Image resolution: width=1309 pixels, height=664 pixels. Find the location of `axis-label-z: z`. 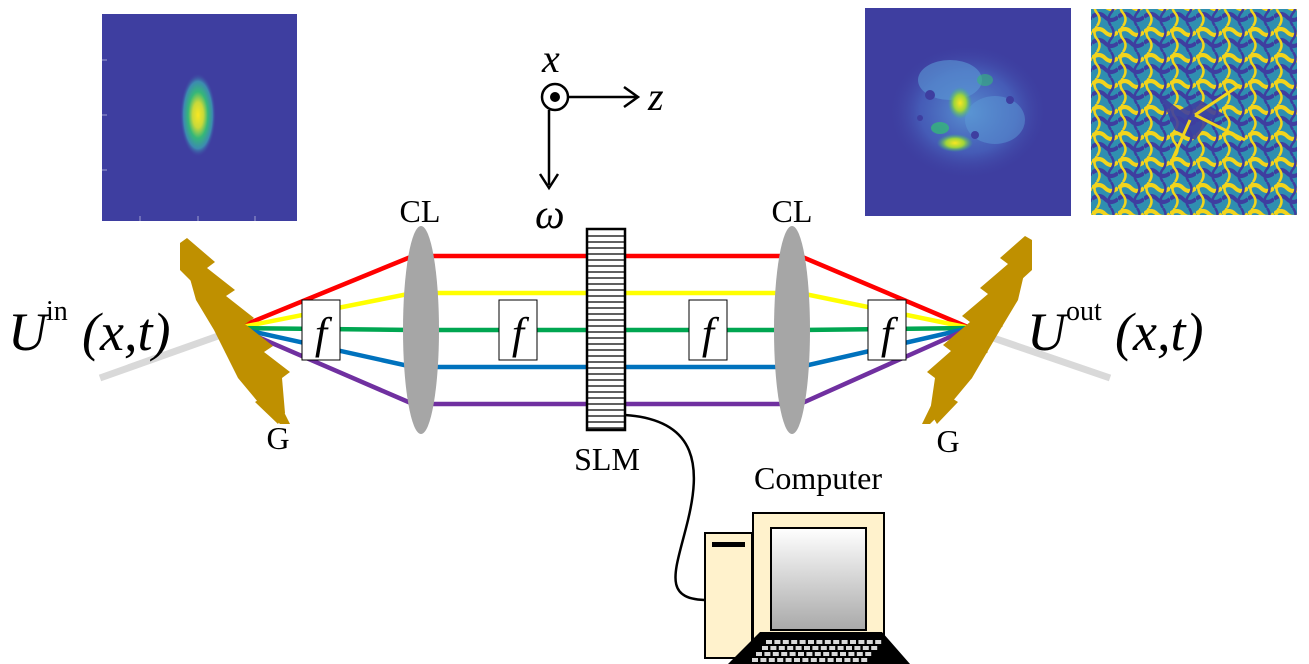

axis-label-z: z is located at coordinates (655, 96).